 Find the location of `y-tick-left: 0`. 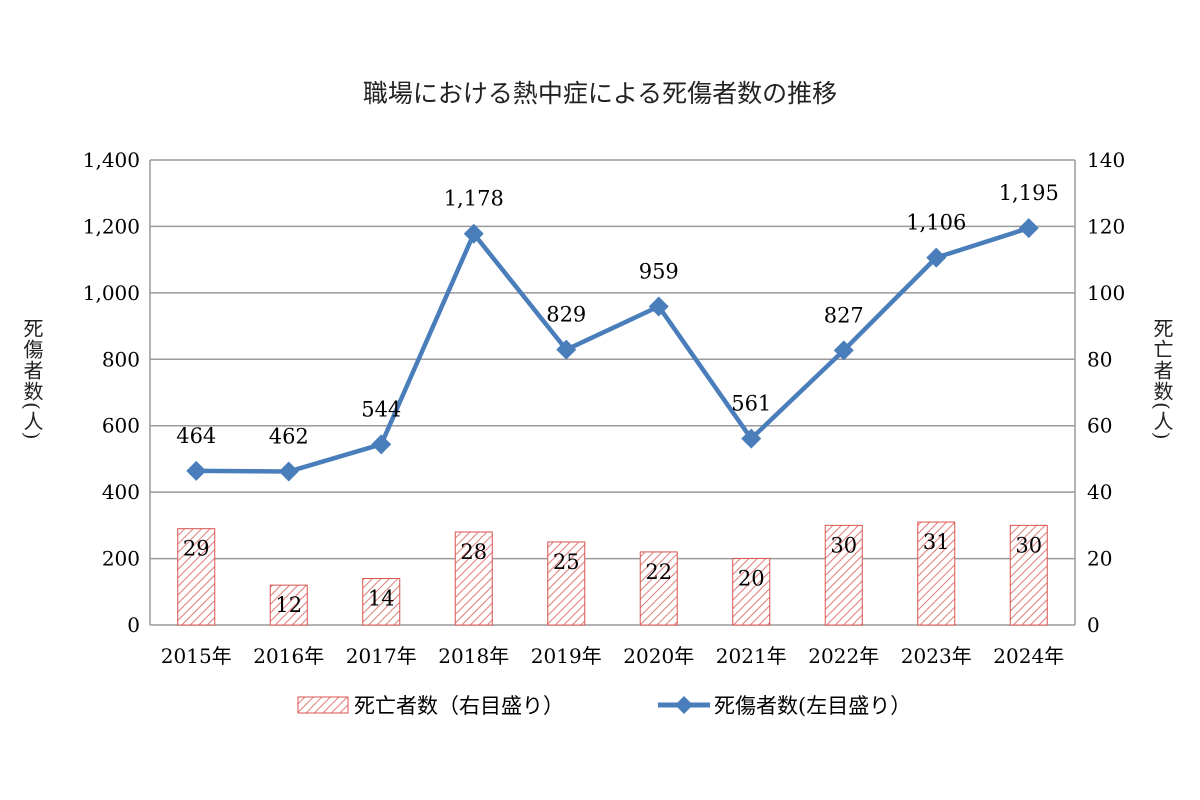

y-tick-left: 0 is located at coordinates (133, 625).